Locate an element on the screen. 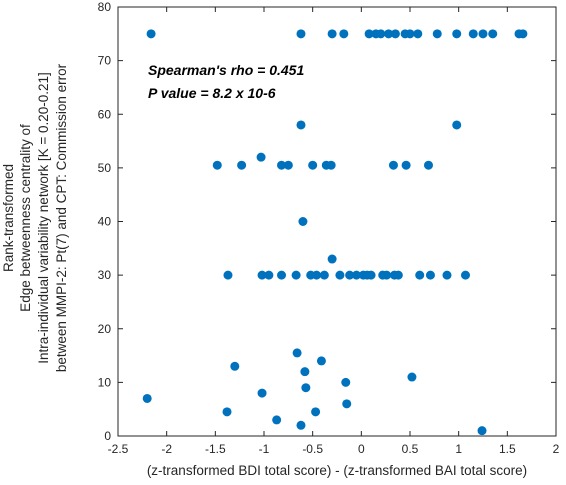 The image size is (566, 485). y-tick-label: 10 is located at coordinates (105, 382).